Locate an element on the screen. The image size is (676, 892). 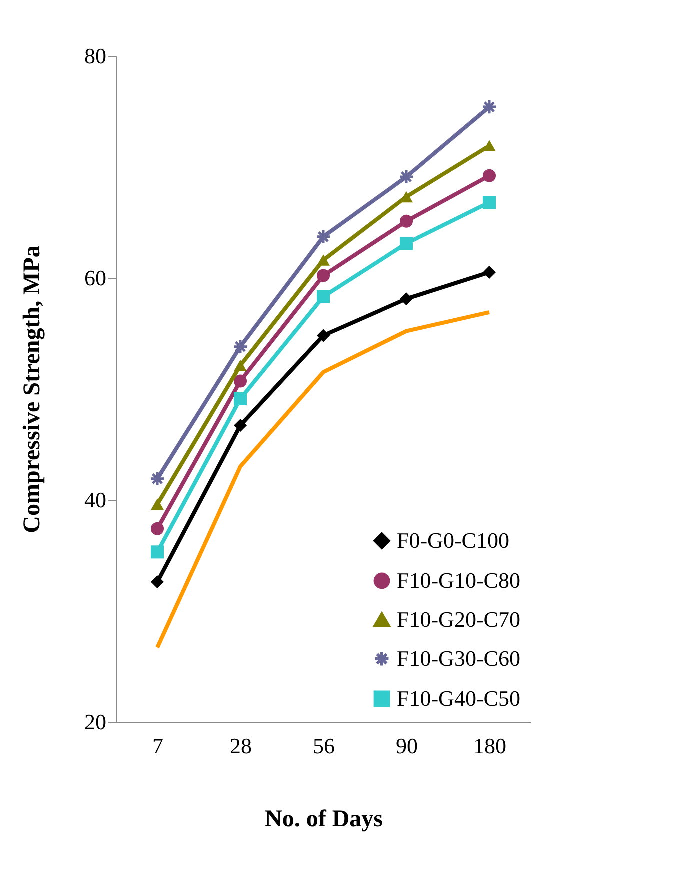
x-axis-title: No. of Days is located at coordinates (324, 819).